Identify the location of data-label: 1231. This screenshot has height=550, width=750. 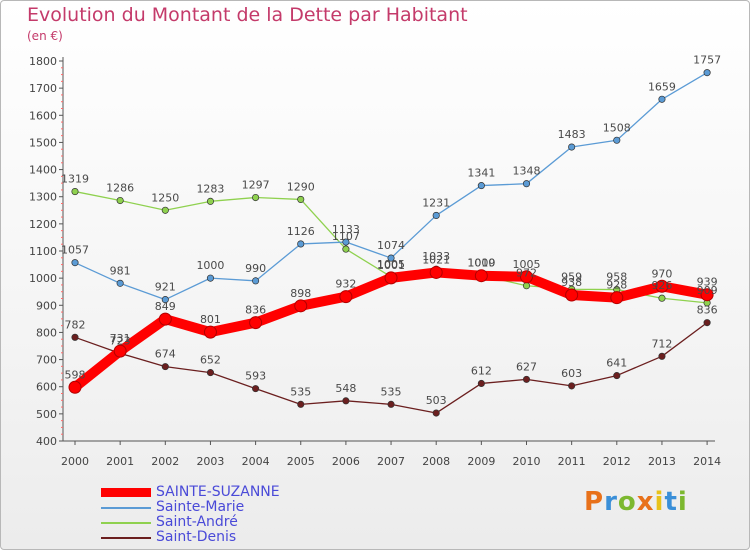
(436, 202).